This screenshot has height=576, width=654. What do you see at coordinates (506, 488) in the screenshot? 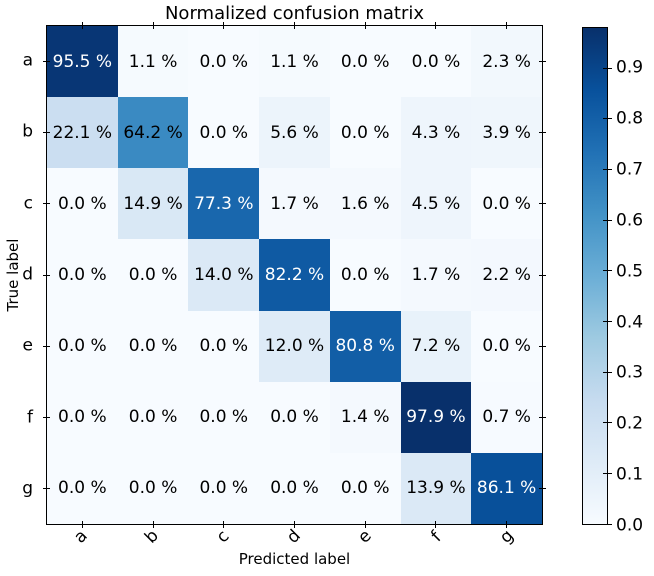
I see `heatmap-cell-g-g: 86.1 %` at bounding box center [506, 488].